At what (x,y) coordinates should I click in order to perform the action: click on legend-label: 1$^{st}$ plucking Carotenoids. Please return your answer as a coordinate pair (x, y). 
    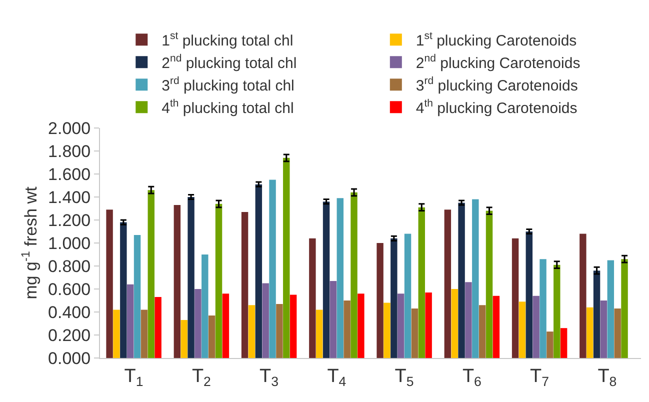
    Looking at the image, I should click on (496, 40).